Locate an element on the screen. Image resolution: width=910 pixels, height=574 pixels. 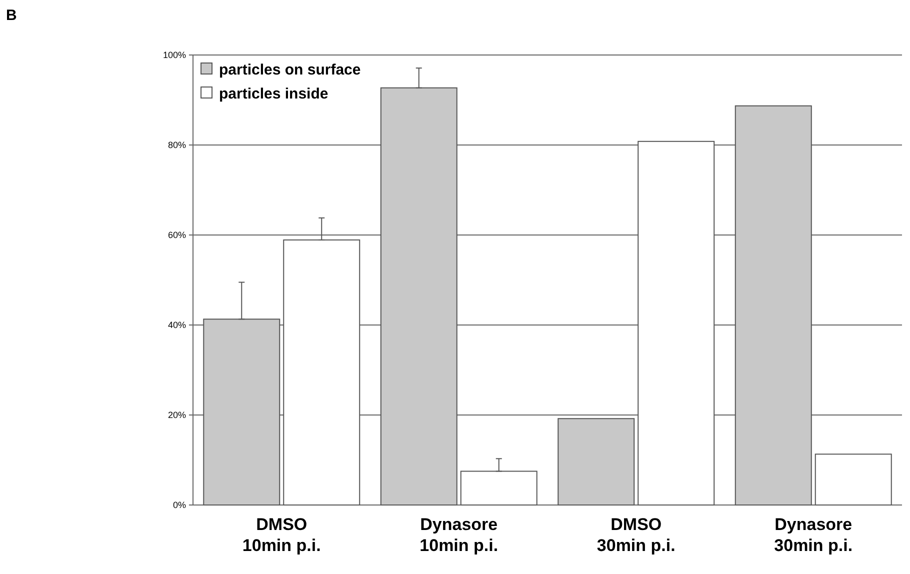
y-tick-label: 80% is located at coordinates (177, 145).